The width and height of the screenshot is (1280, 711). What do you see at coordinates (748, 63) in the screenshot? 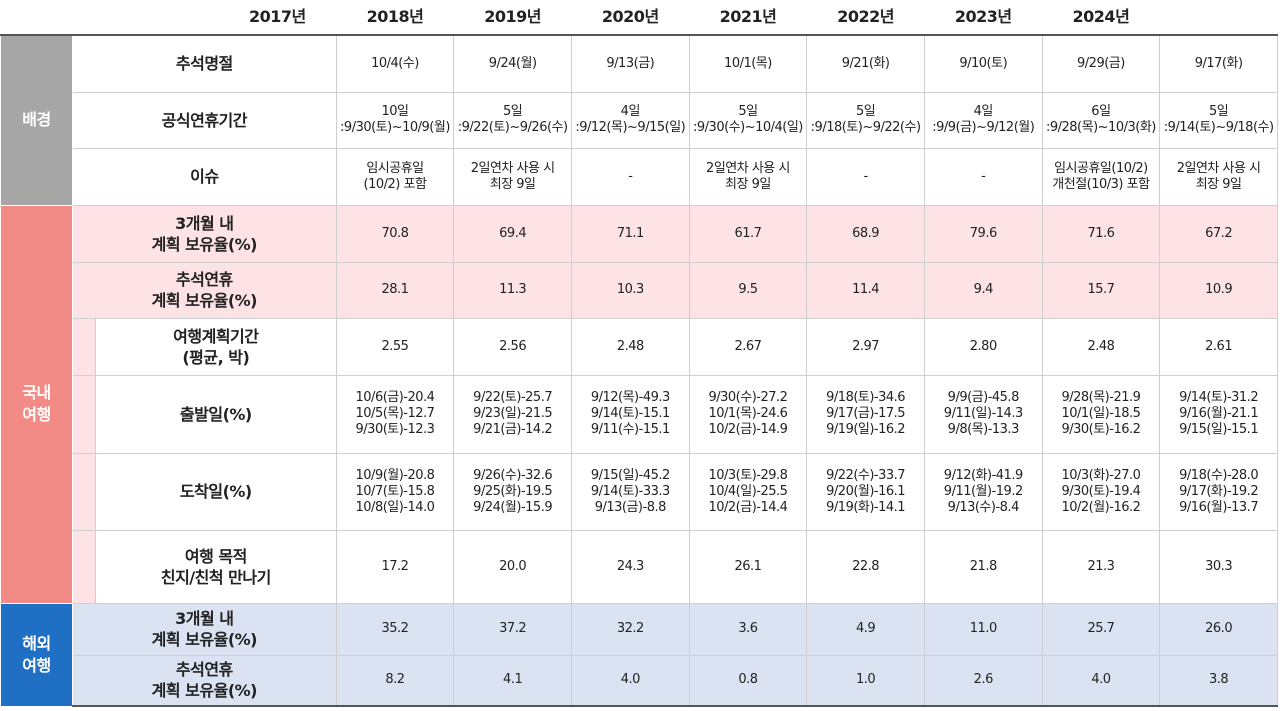
I see `data-cell: 10/1(목)` at bounding box center [748, 63].